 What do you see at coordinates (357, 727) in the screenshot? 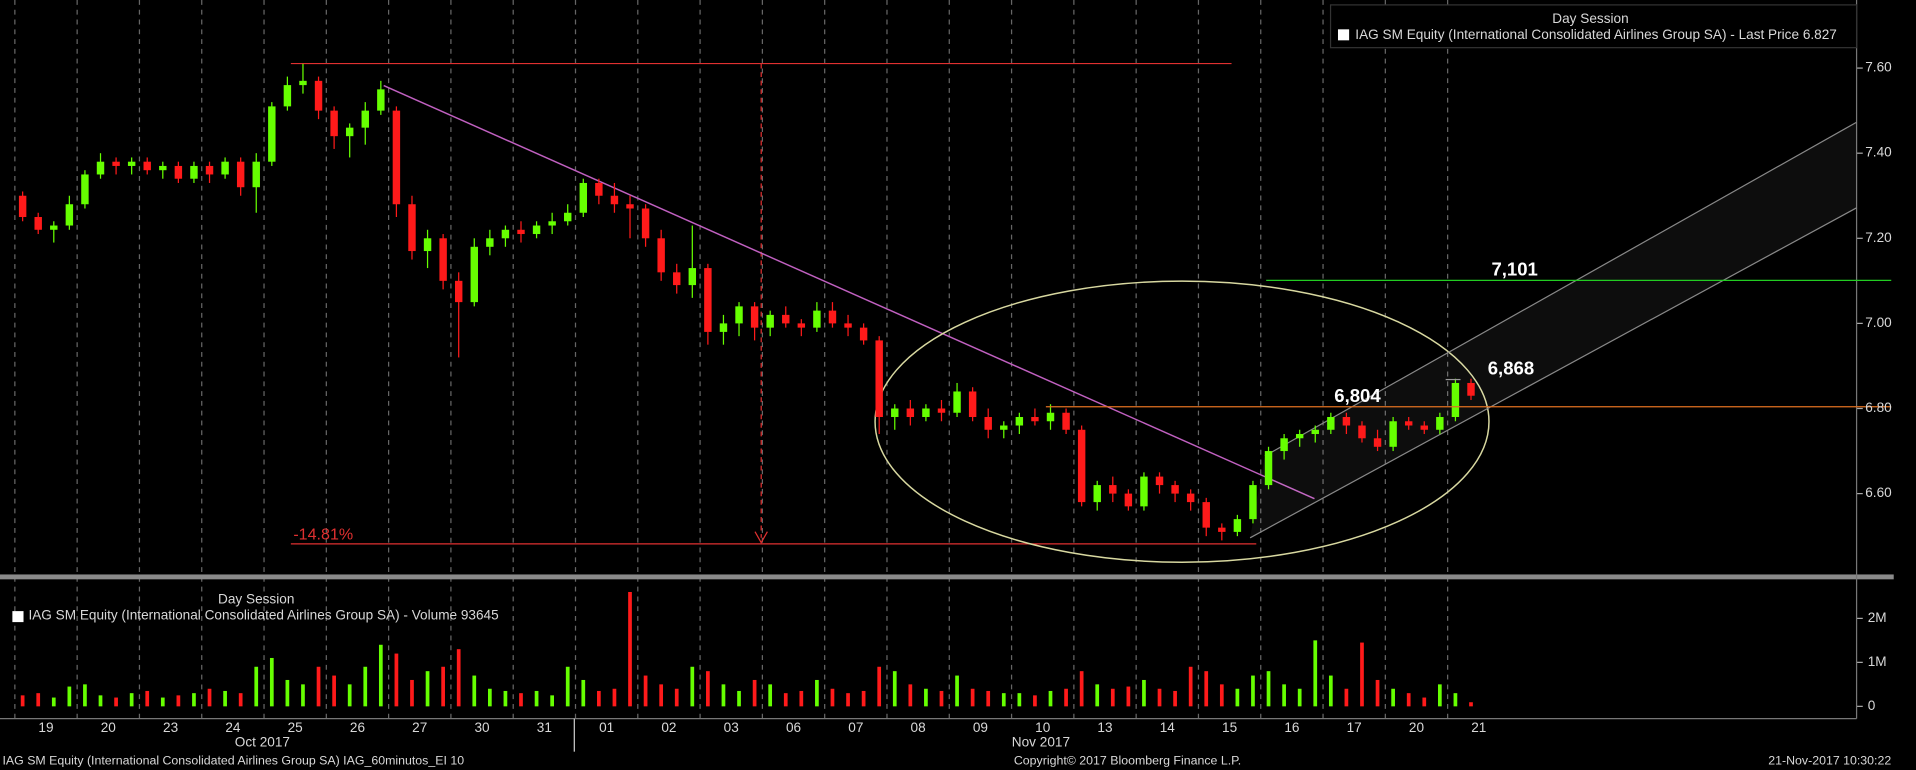
I see `x-tick-label: 26` at bounding box center [357, 727].